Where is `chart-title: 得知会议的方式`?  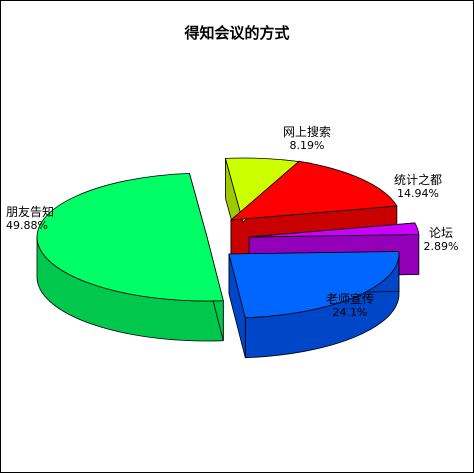
chart-title: 得知会议的方式 is located at coordinates (237, 33).